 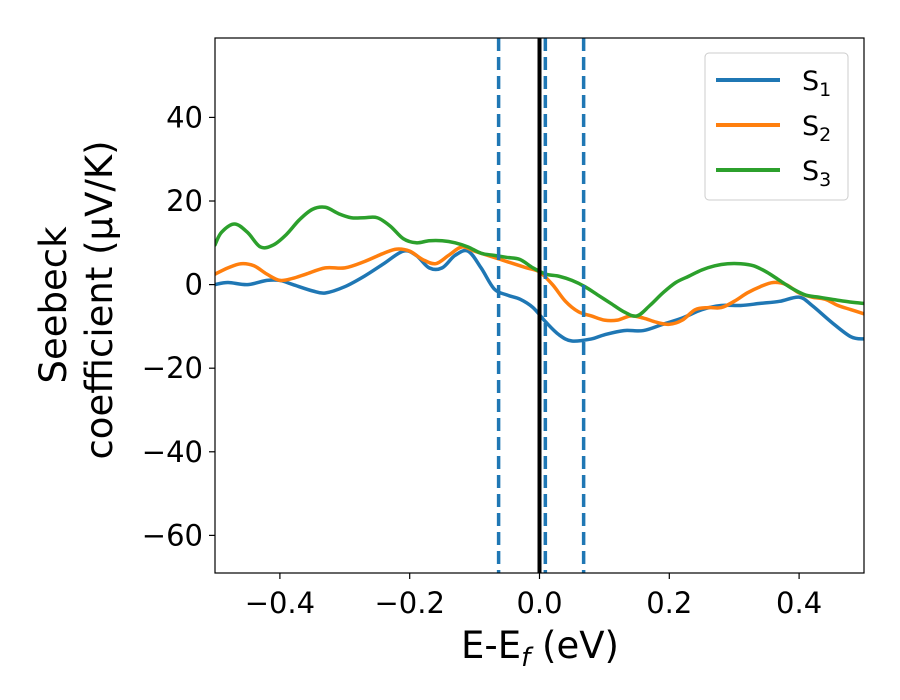 I want to click on series-line-s3, so click(x=539, y=261).